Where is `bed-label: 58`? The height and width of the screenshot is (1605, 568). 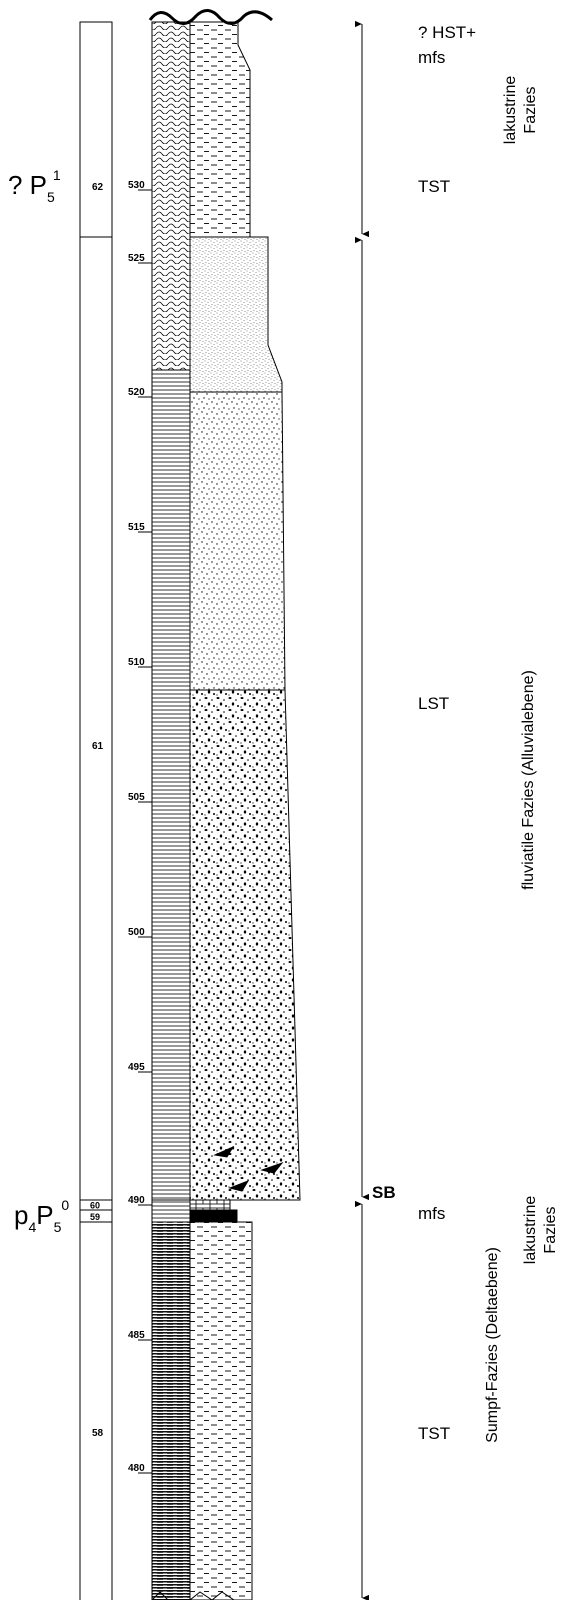
bed-label: 58 is located at coordinates (98, 1433).